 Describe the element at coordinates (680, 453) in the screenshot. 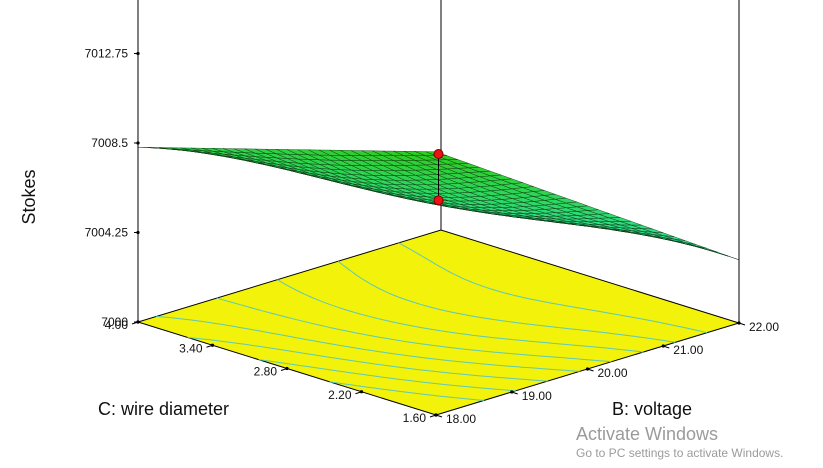

I see `watermark-subtitle: Go to PC settings to activate Windows.` at that location.